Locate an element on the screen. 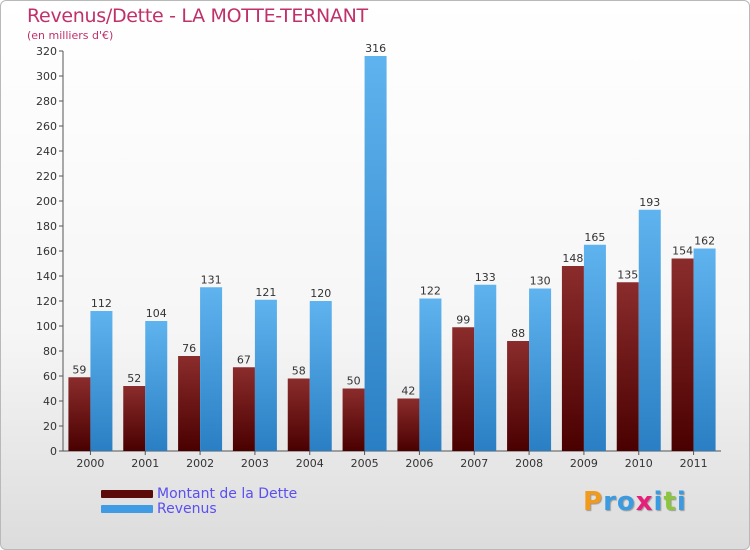 This screenshot has height=550, width=750. logo-letter: t is located at coordinates (670, 502).